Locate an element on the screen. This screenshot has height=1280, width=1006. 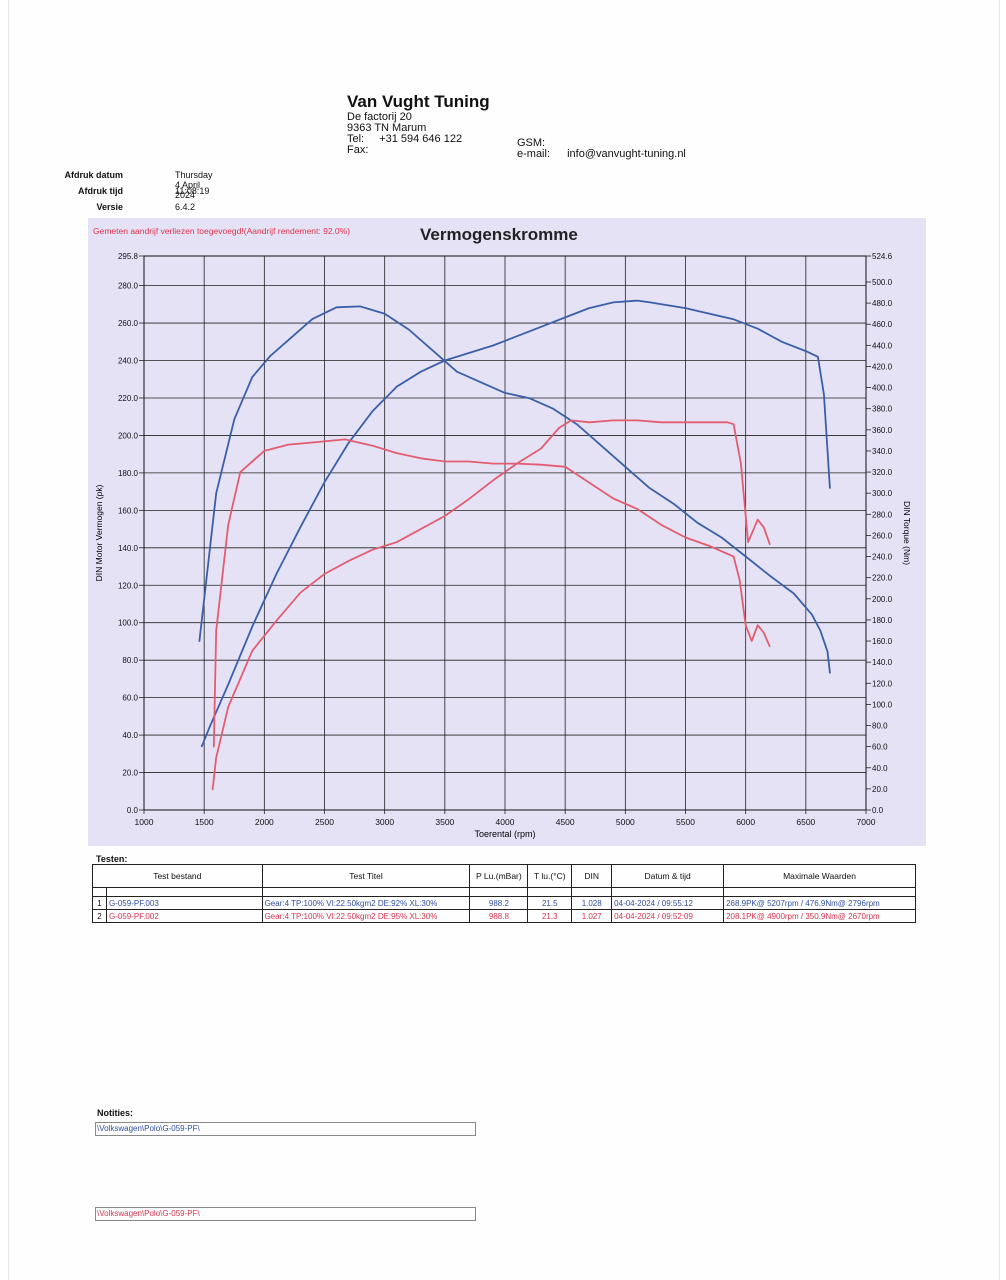
y2-tick-label: 524.6 is located at coordinates (882, 256).